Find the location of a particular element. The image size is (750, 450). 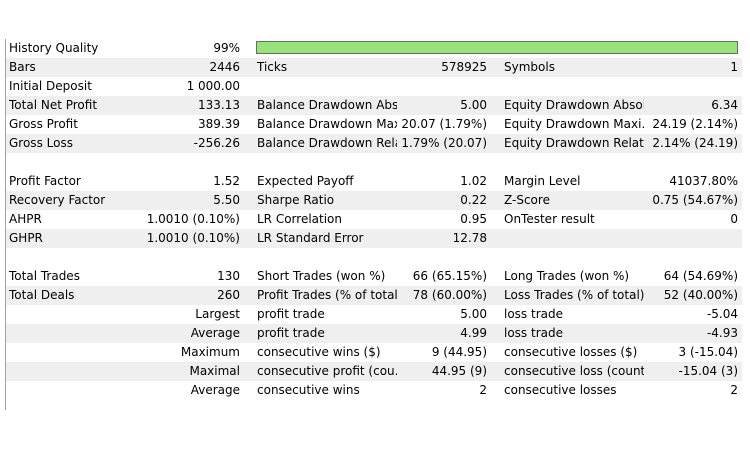

stat-label-3: OnTester result is located at coordinates (549, 219).